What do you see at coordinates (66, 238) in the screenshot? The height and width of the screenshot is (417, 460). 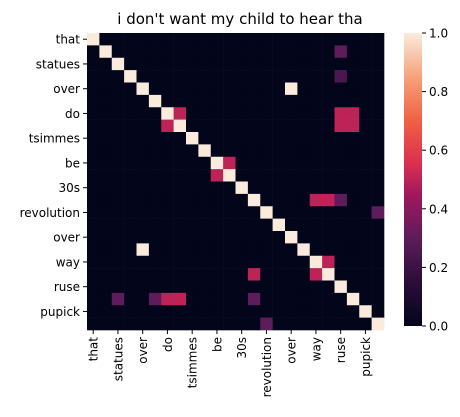 I see `y-tick-label: over` at bounding box center [66, 238].